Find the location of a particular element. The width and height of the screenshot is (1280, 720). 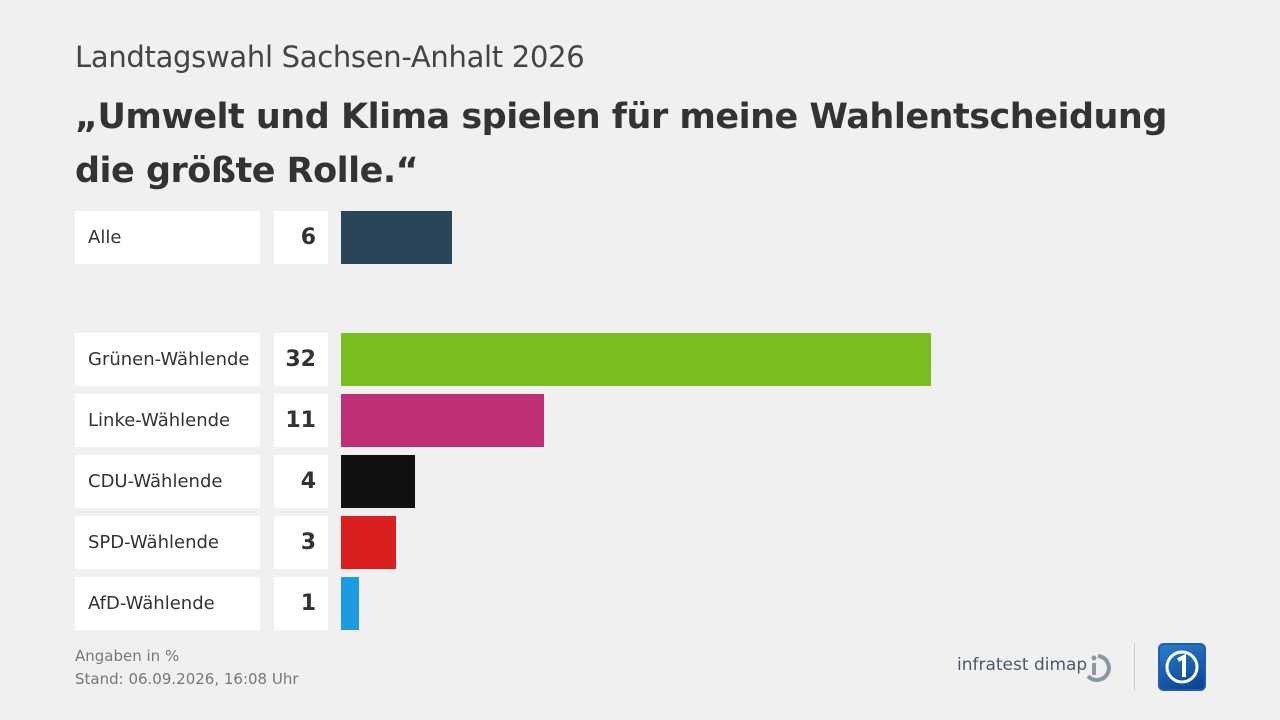

brand-name: infratest dimap is located at coordinates (1022, 665).